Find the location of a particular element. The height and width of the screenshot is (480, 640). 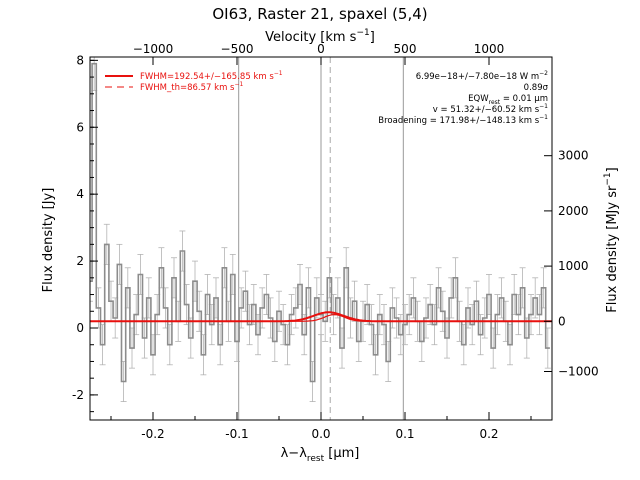

x-tick-label: -0.1 is located at coordinates (236, 434).